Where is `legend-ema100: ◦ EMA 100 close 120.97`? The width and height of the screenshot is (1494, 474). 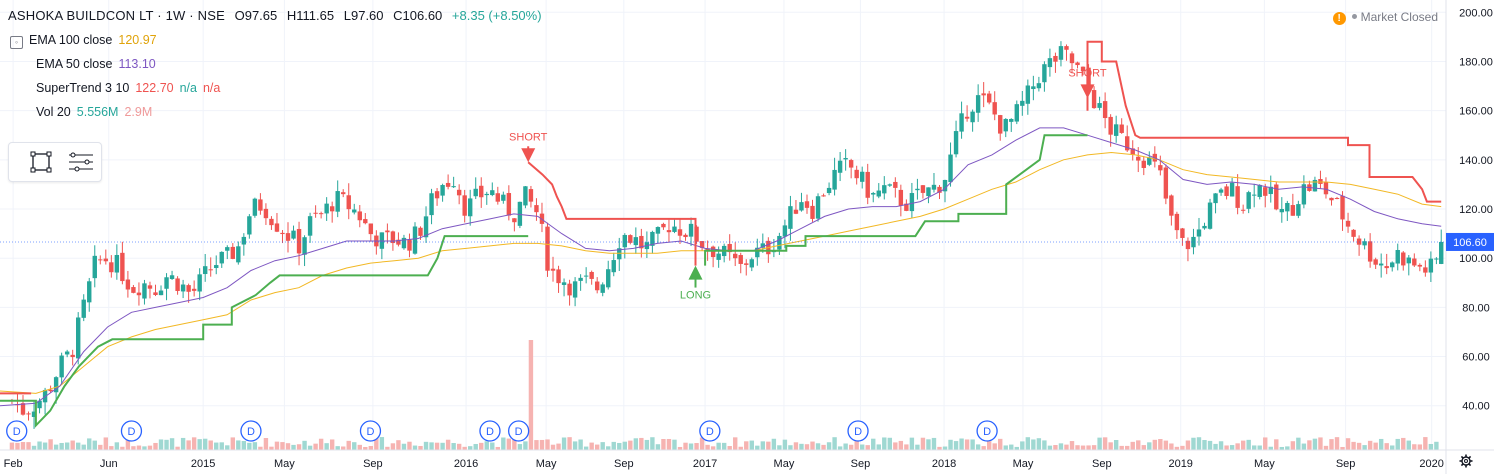
legend-ema100: ◦ EMA 100 close 120.97 is located at coordinates (83, 41).